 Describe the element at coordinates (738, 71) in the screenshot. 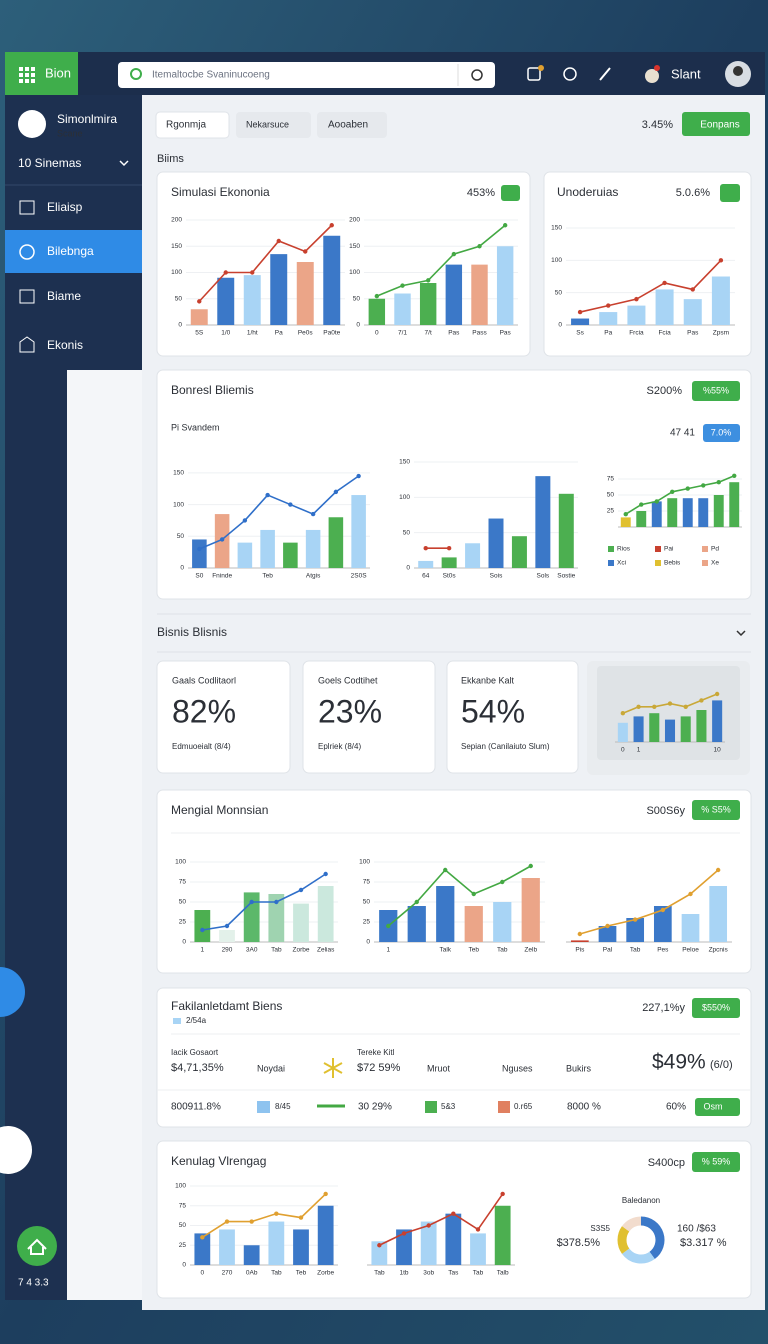

I see `avatar-face` at that location.